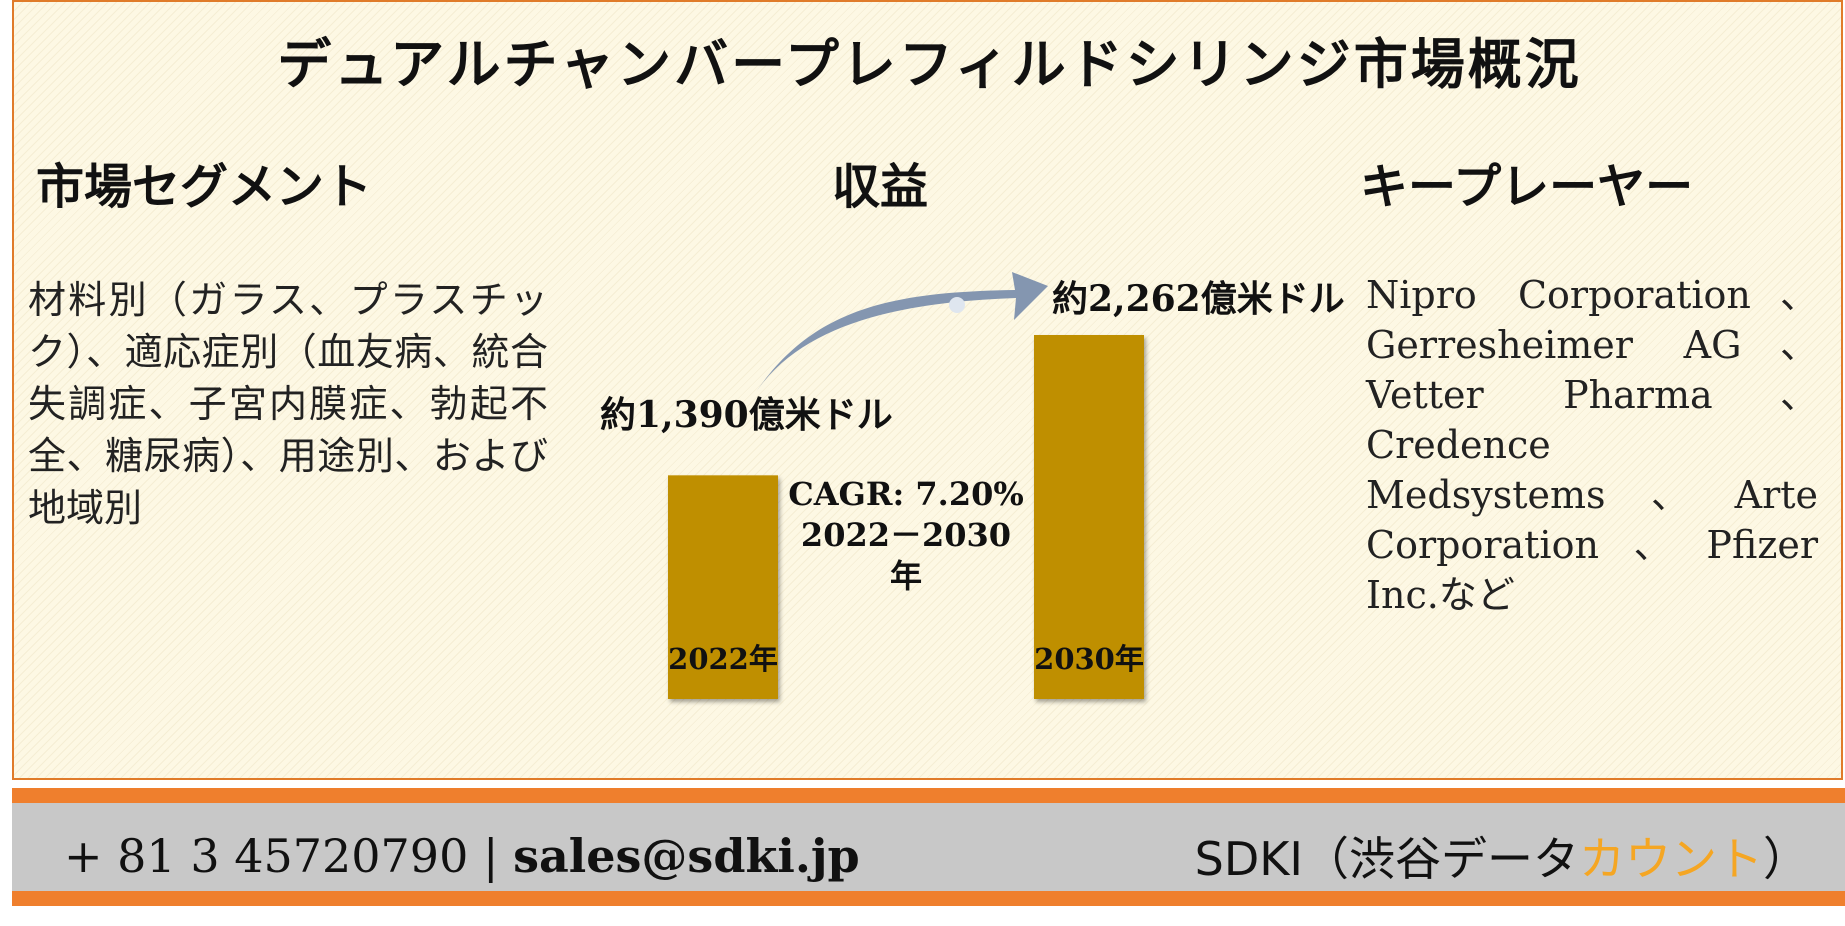  I want to click on email-link: sales@sdki.jp, so click(686, 856).